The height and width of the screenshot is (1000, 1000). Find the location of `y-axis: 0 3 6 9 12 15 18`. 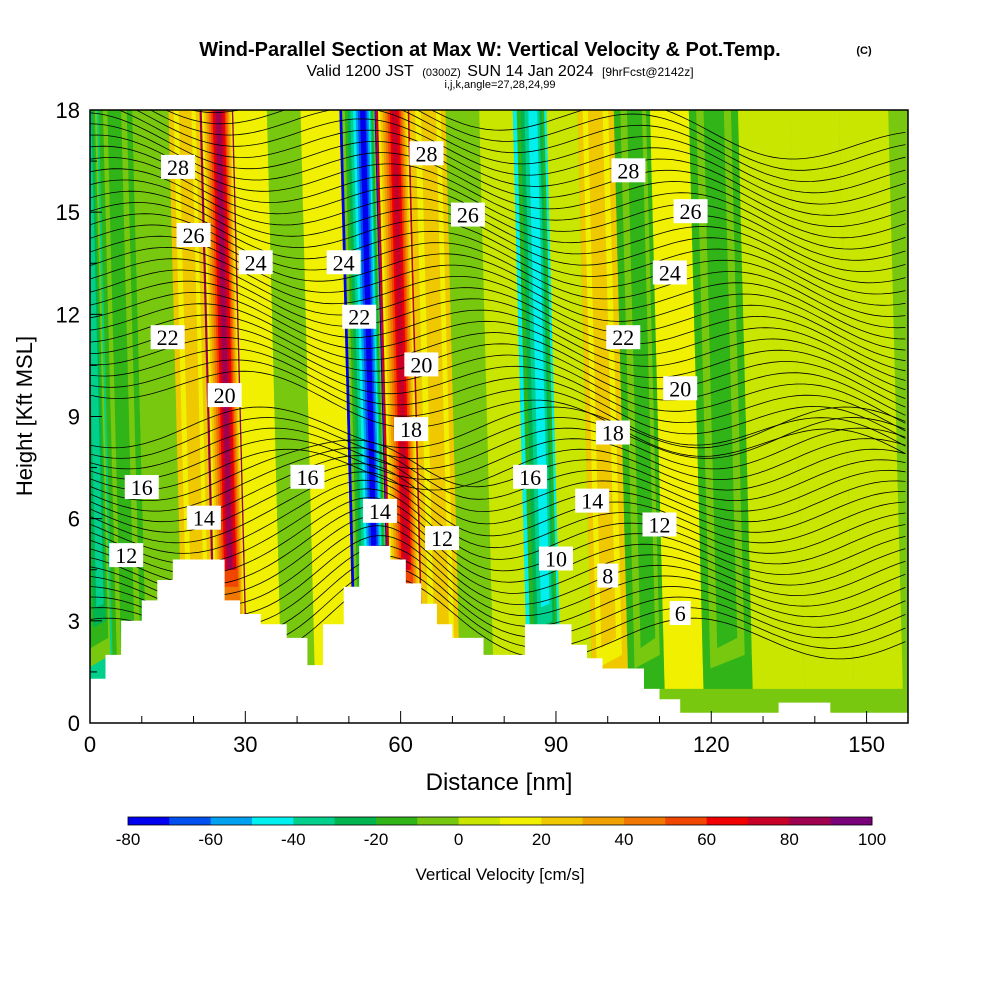

y-axis: 0 3 6 9 12 15 18 is located at coordinates (79, 417).